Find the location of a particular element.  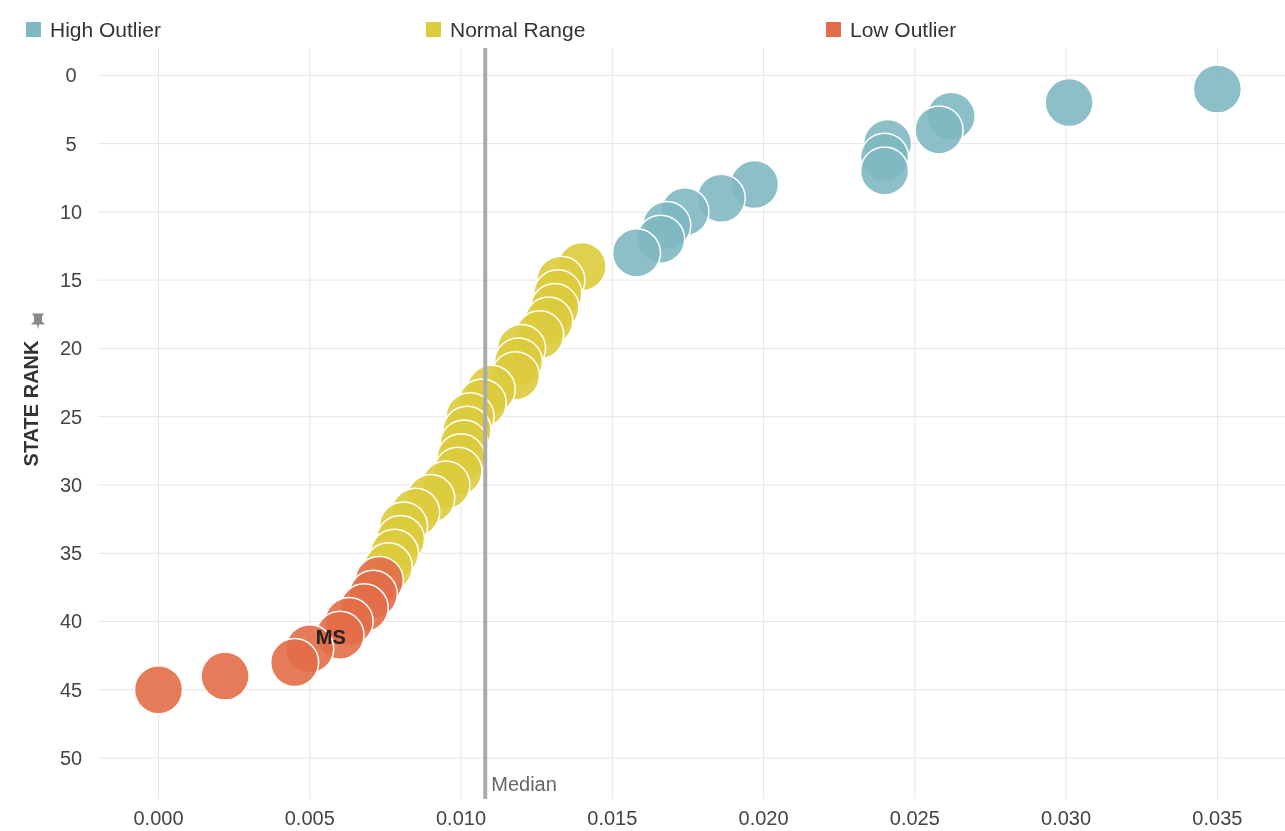

y-tick-label: 5 is located at coordinates (71, 143).